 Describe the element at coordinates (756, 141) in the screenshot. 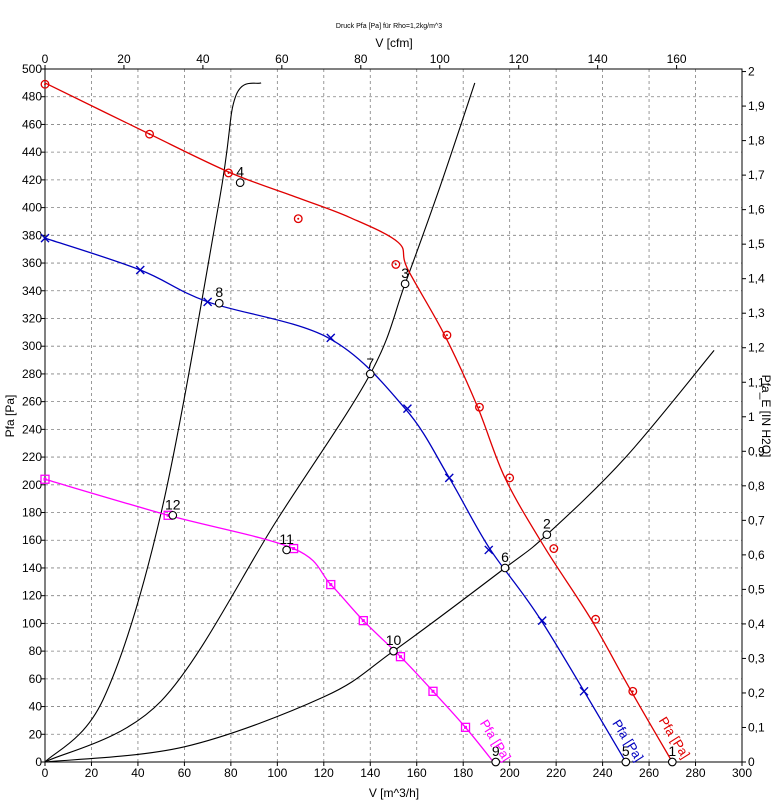

I see `y2-tick-label: 1,8` at that location.